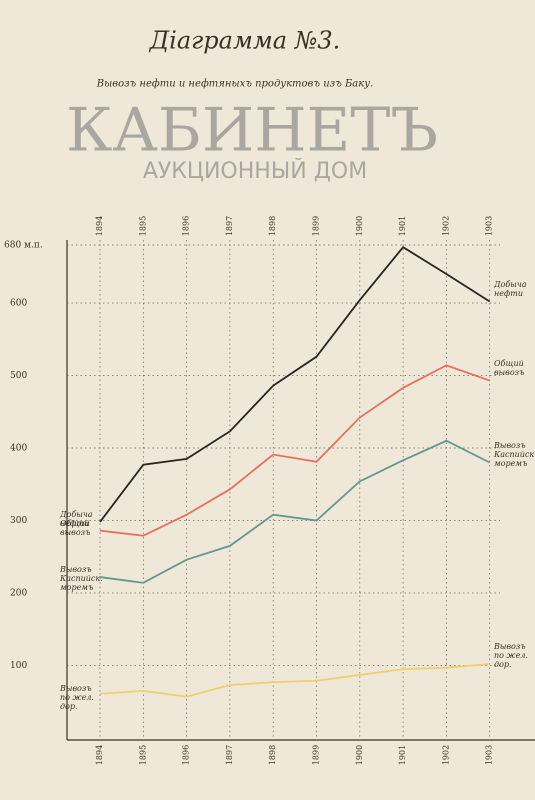 The height and width of the screenshot is (800, 535). I want to click on y-tick-label: 100, so click(18, 666).